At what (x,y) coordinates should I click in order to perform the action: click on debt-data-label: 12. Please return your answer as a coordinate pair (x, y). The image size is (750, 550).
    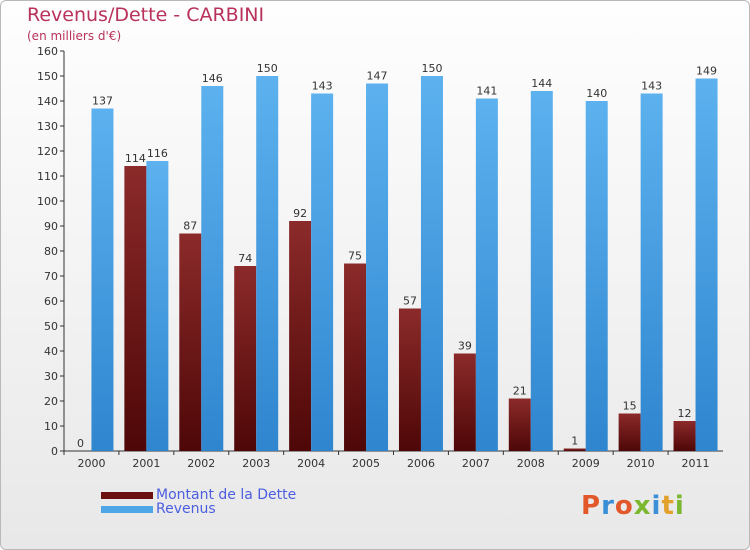
    Looking at the image, I should click on (685, 413).